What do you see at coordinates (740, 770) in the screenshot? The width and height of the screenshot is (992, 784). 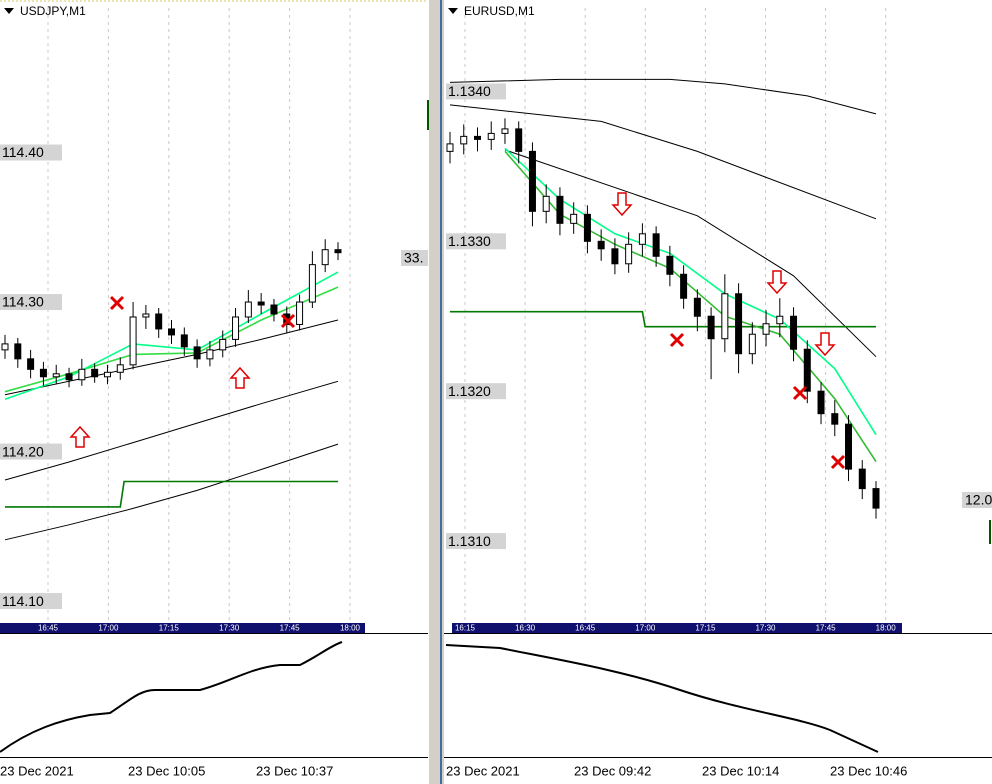 I see `date-label: 23 Dec 10:14` at bounding box center [740, 770].